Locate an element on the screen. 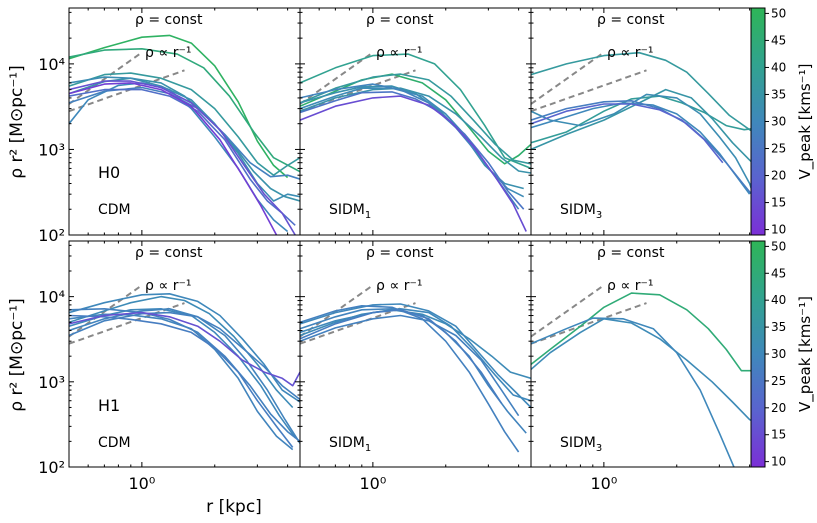  row-label: H1 is located at coordinates (109, 405).